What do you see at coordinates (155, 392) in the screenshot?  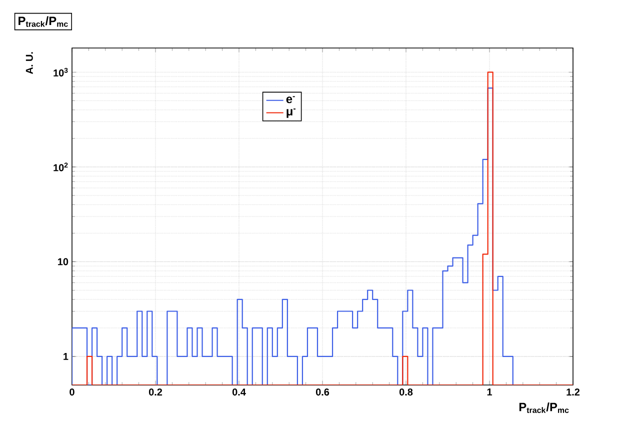 I see `x-tick-label: 0.2` at bounding box center [155, 392].